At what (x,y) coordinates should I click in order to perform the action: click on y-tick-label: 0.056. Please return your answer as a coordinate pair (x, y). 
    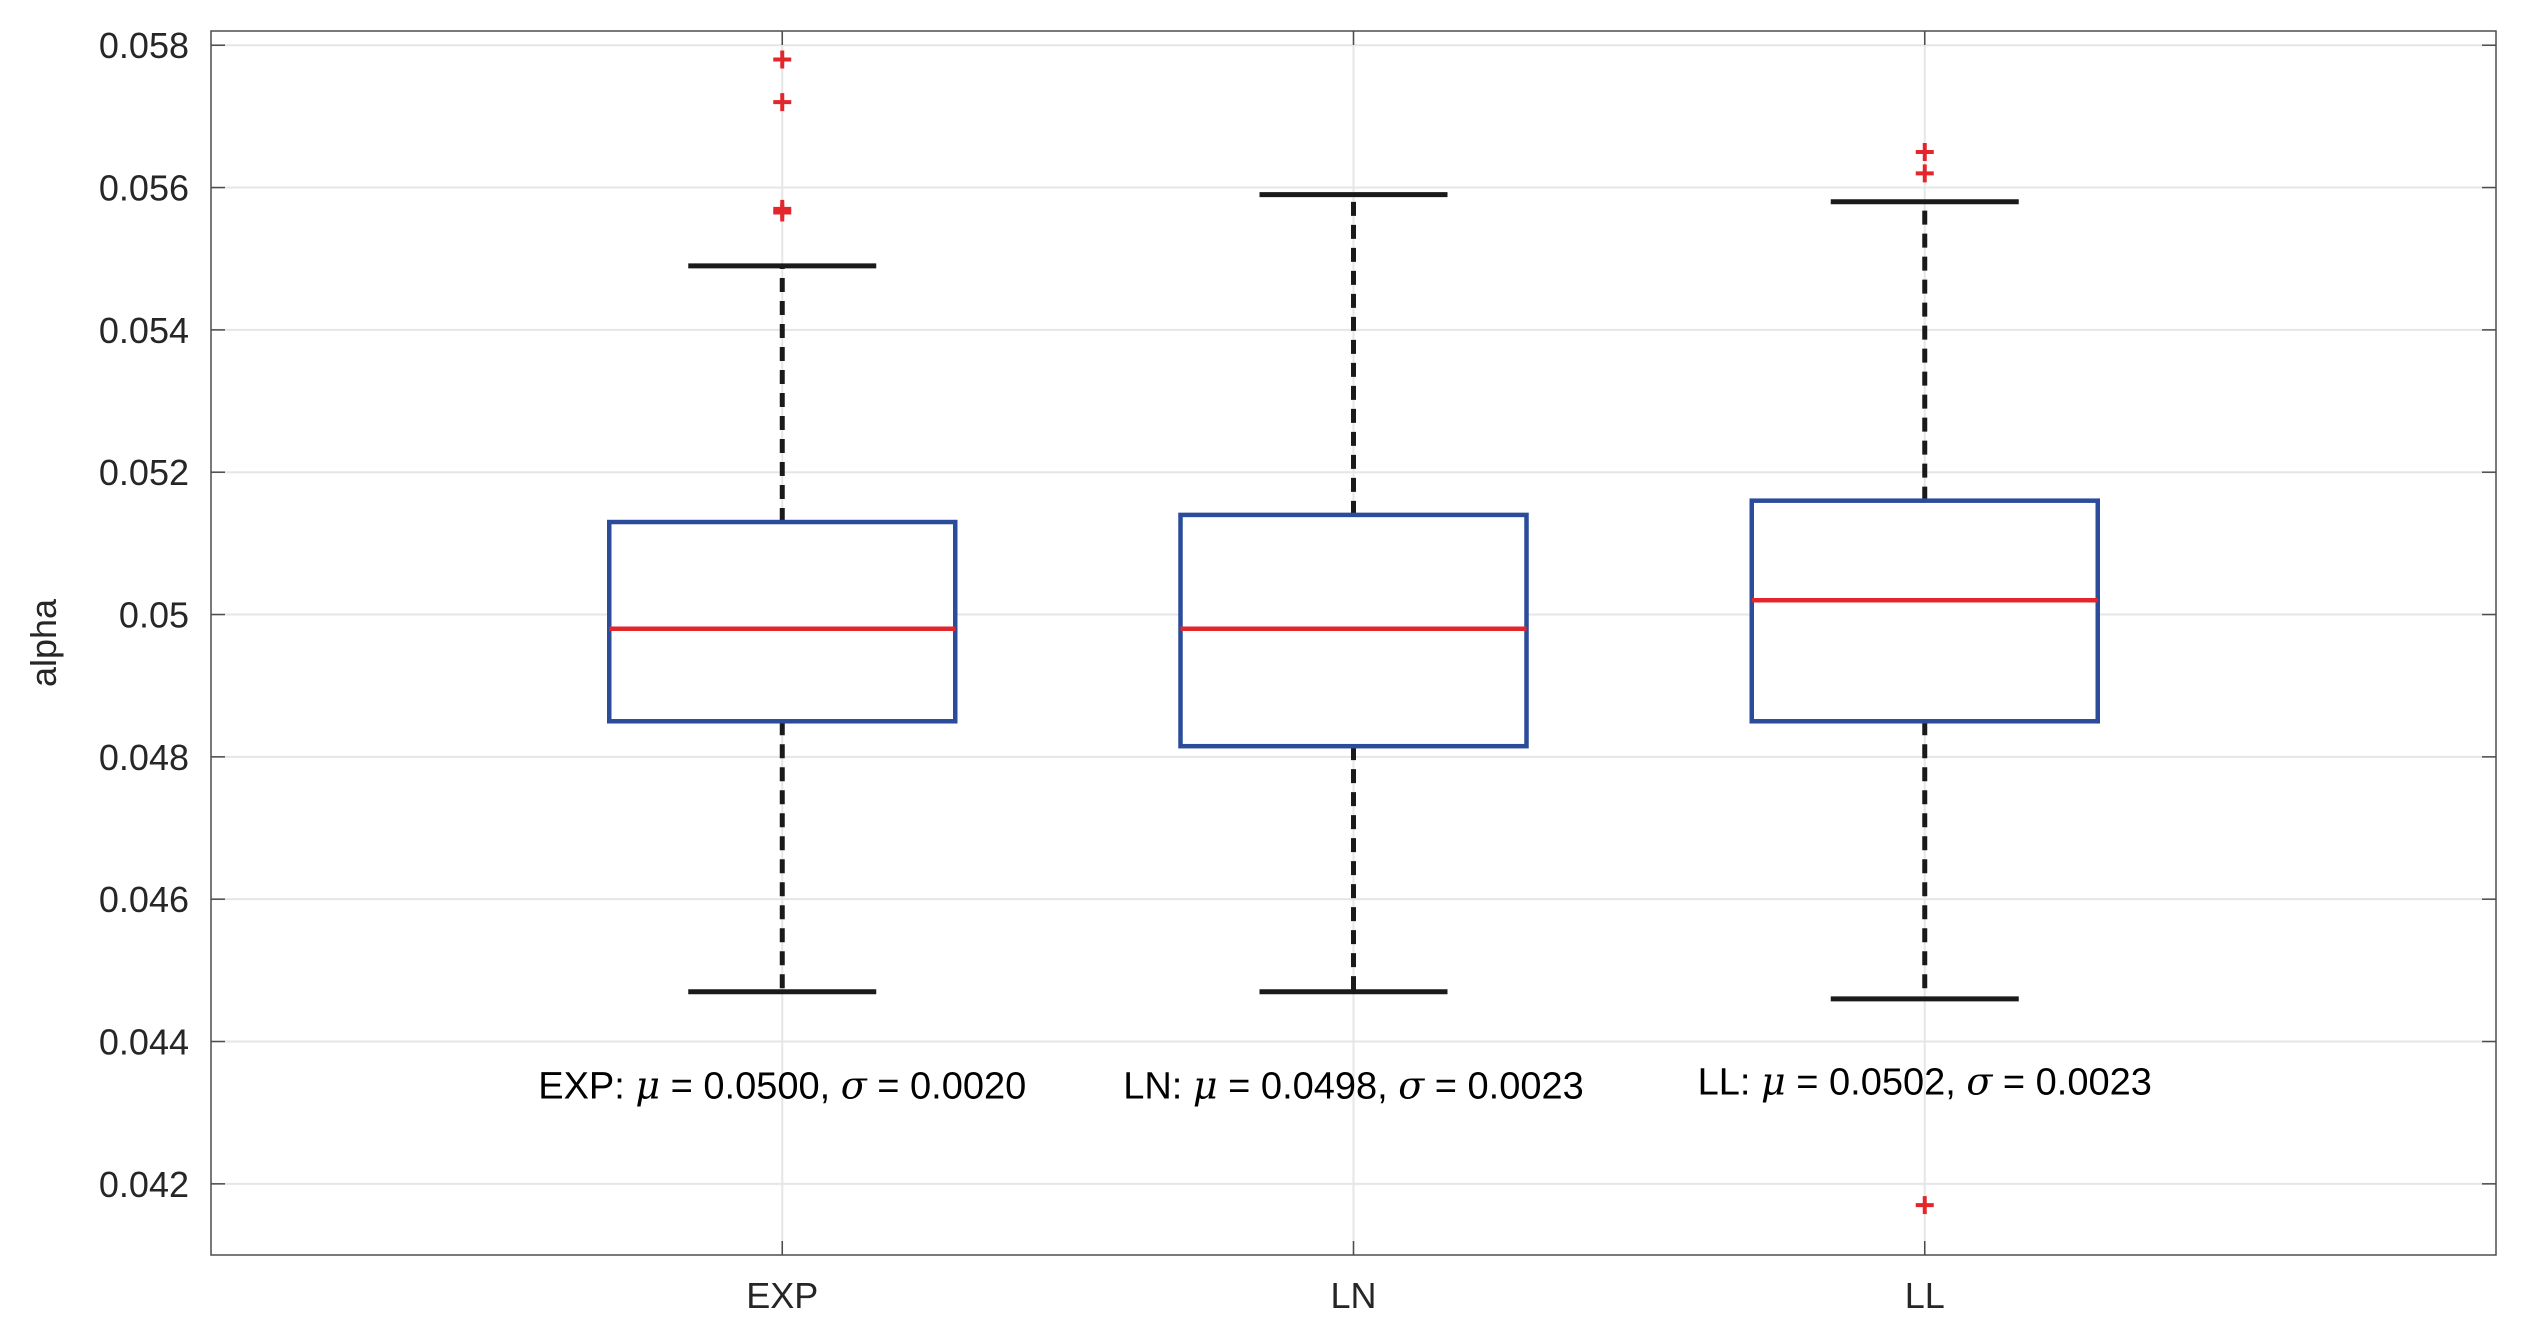
    Looking at the image, I should click on (144, 188).